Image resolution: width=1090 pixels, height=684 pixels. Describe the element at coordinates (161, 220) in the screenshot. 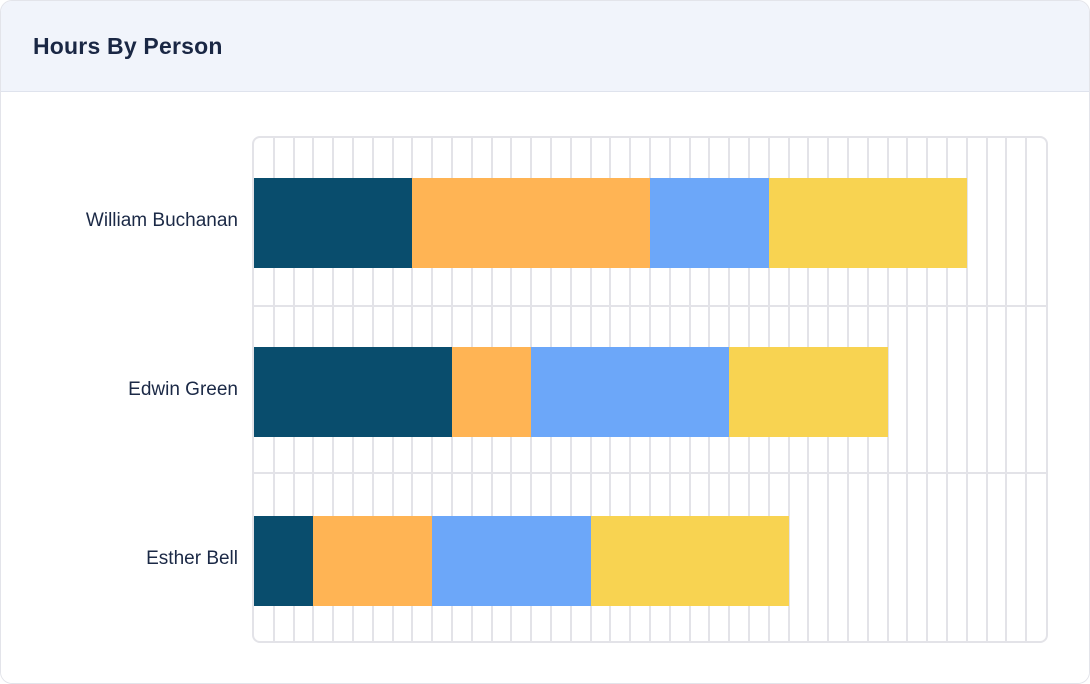

I see `category-label: William Buchanan` at that location.